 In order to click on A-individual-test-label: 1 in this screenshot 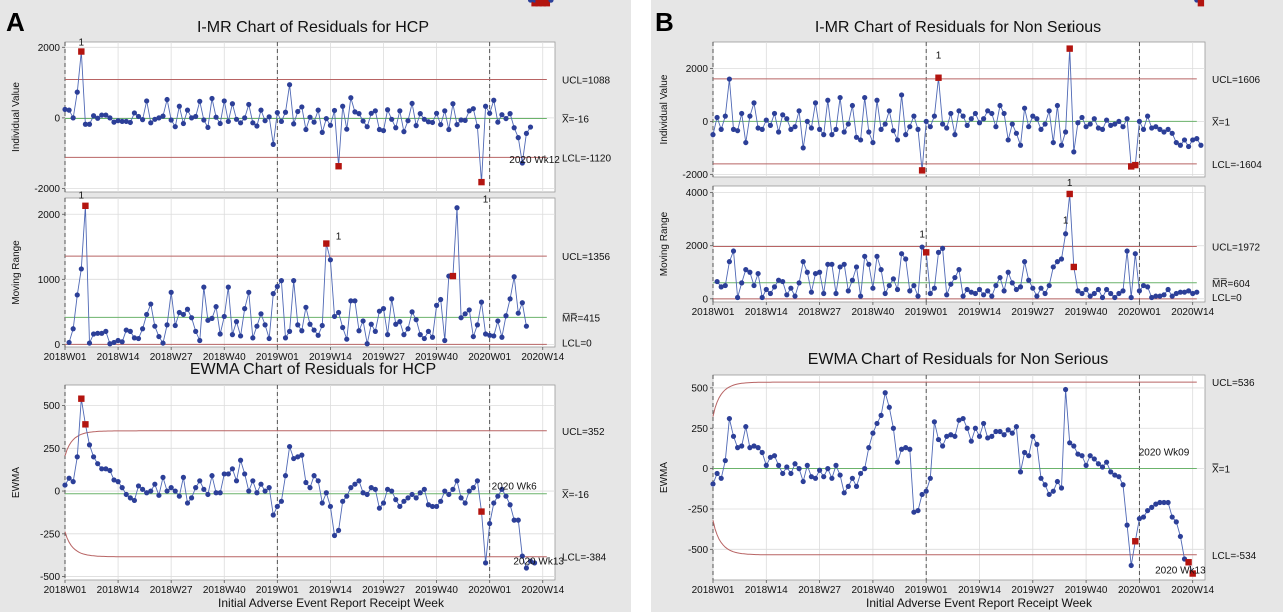, I will do `click(82, 43)`.